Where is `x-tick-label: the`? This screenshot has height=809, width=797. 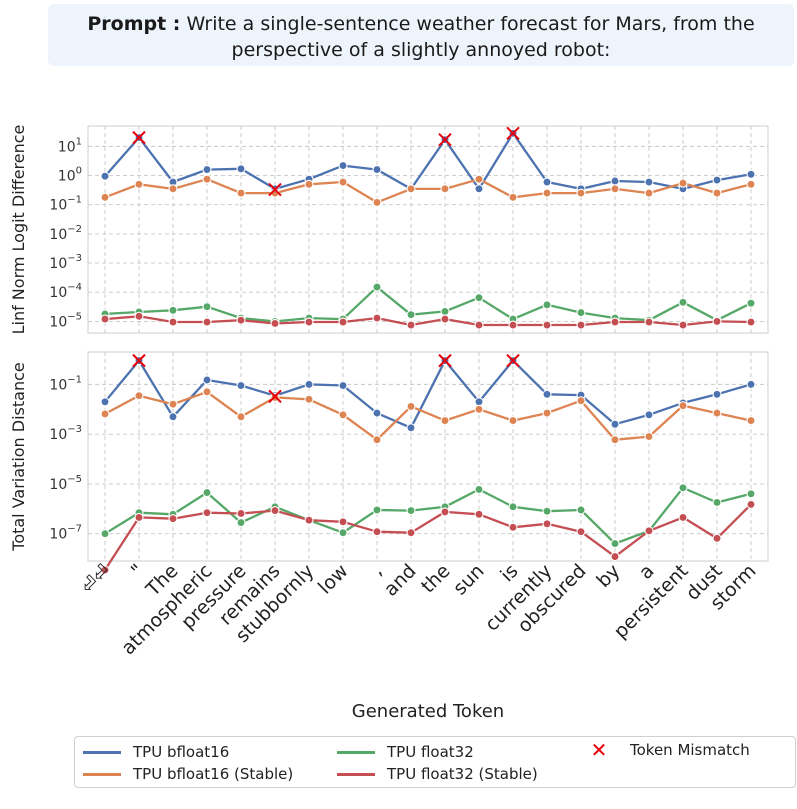
x-tick-label: the is located at coordinates (436, 579).